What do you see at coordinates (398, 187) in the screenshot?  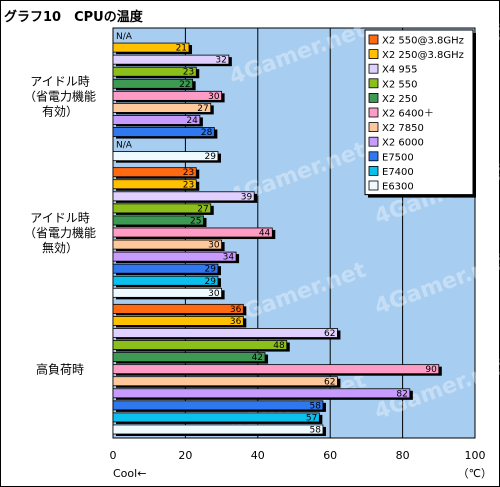 I see `legend-entry: E6300` at bounding box center [398, 187].